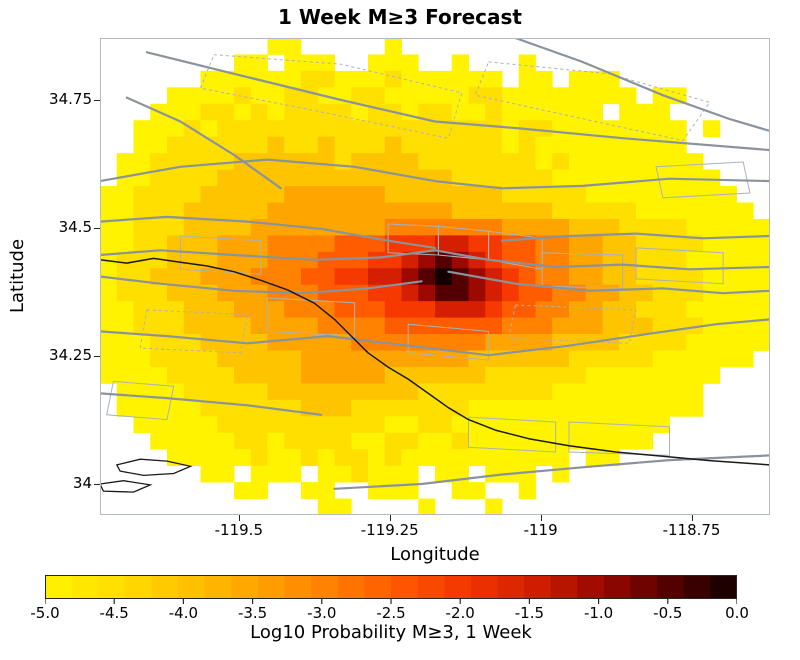  Describe the element at coordinates (351, 587) in the screenshot. I see `colorbar-segment` at that location.